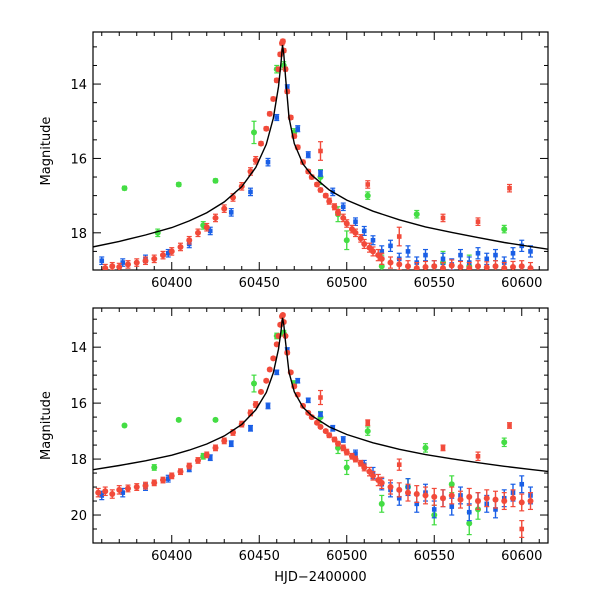  What do you see at coordinates (421, 464) in the screenshot?
I see `red-outlier-series` at bounding box center [421, 464].